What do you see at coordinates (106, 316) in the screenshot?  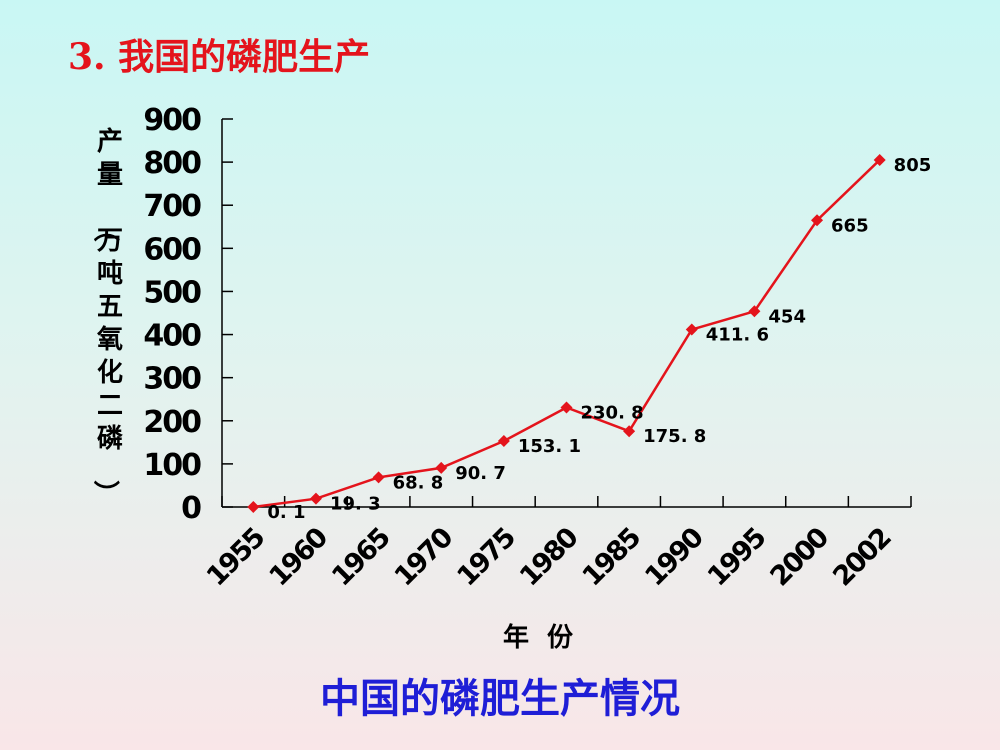 I see `y-axis-title: 产量（万吨五氧化二磷）` at bounding box center [106, 316].